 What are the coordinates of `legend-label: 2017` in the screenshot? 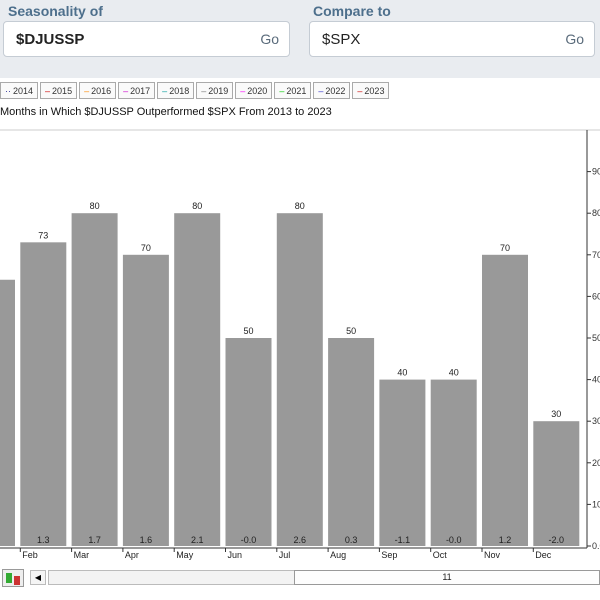 It's located at (140, 90).